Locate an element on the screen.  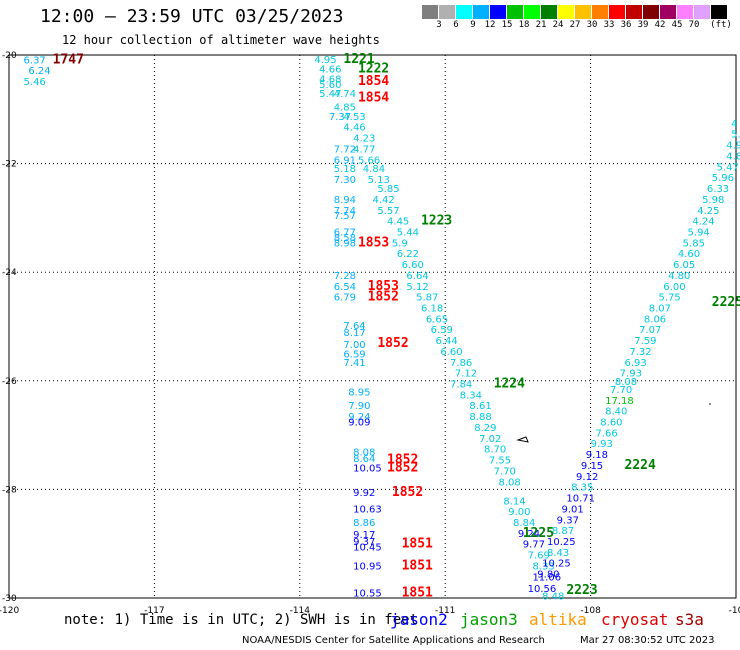
legend-label: 6 is located at coordinates (456, 25).